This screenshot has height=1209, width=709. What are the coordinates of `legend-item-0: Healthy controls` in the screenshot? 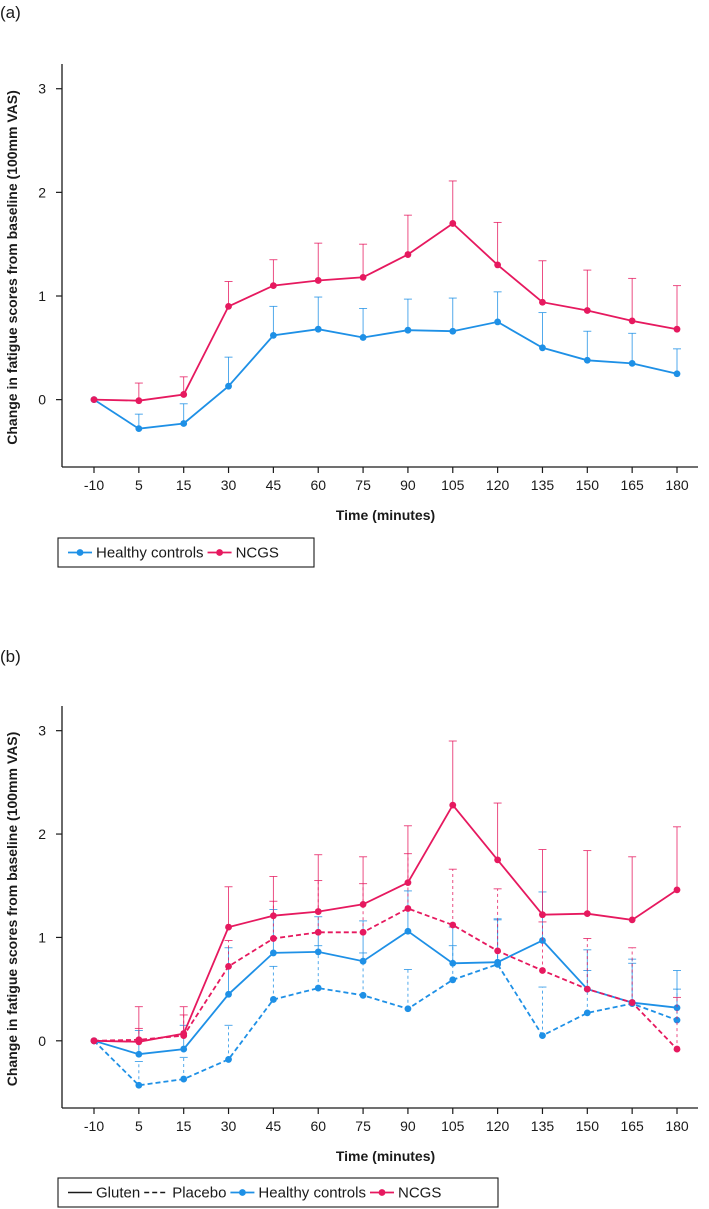 It's located at (136, 553).